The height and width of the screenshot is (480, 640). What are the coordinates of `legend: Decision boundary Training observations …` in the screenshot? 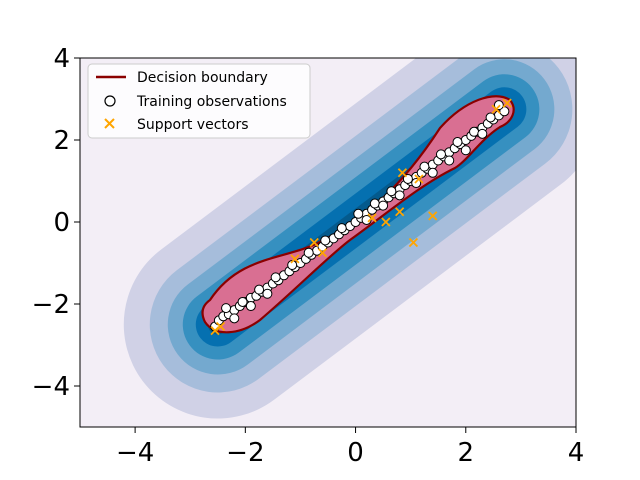 It's located at (199, 101).